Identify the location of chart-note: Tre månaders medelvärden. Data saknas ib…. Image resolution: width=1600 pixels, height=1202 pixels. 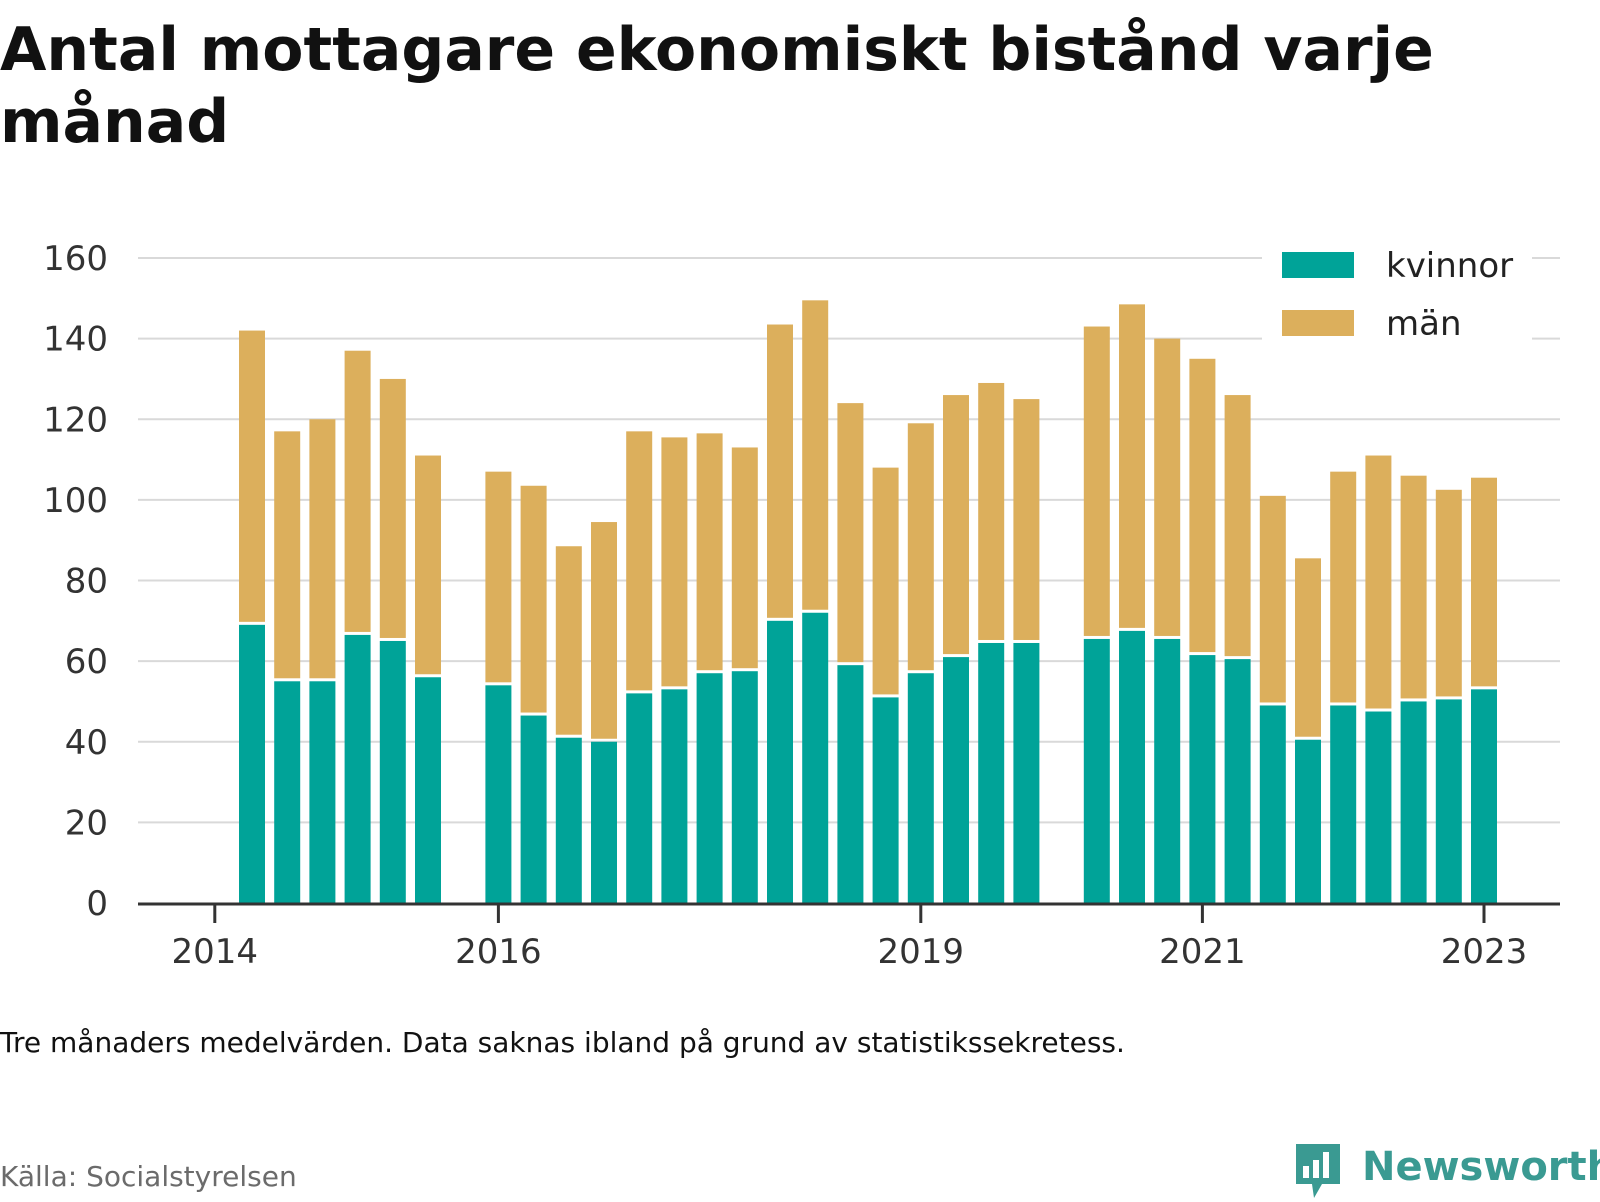
(562, 1042).